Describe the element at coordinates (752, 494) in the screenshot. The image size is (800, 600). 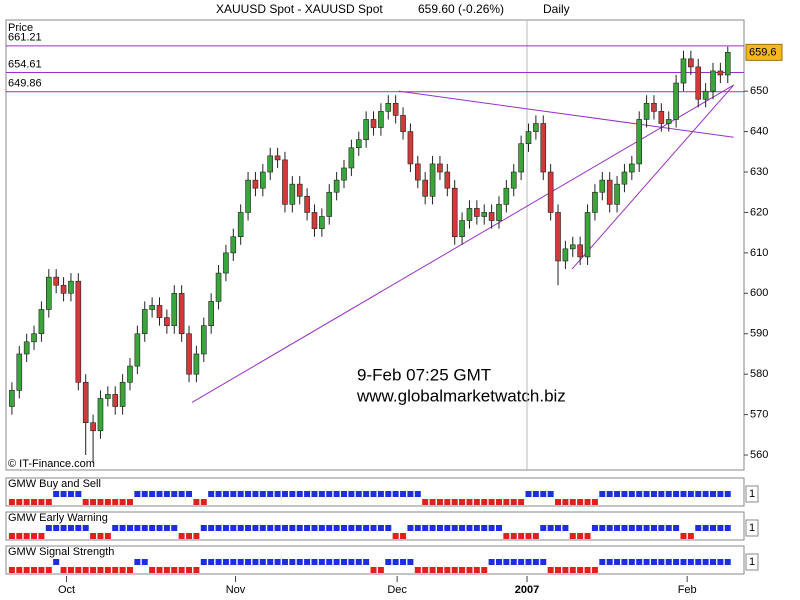
I see `indicator-scale-box` at that location.